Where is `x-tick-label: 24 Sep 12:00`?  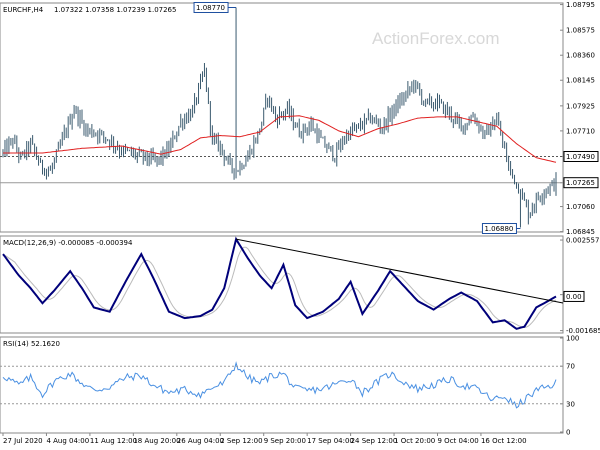
x-tick-label: 24 Sep 12:00 is located at coordinates (374, 441).